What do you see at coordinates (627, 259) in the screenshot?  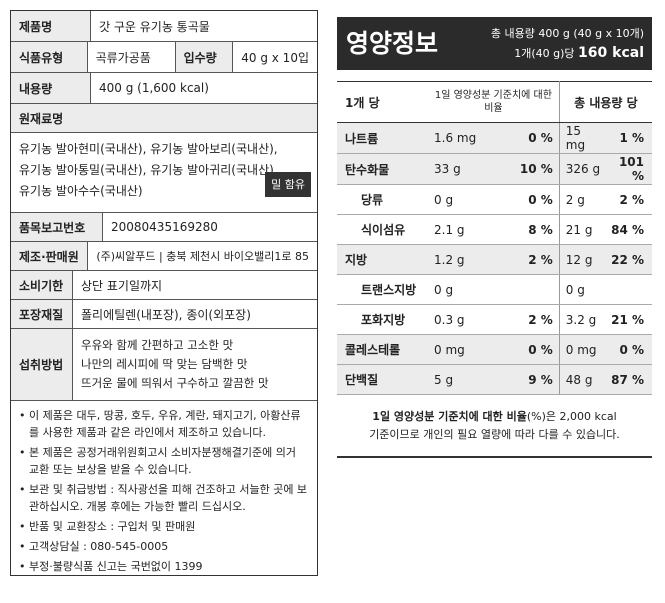 I see `total-percent: 22 %` at bounding box center [627, 259].